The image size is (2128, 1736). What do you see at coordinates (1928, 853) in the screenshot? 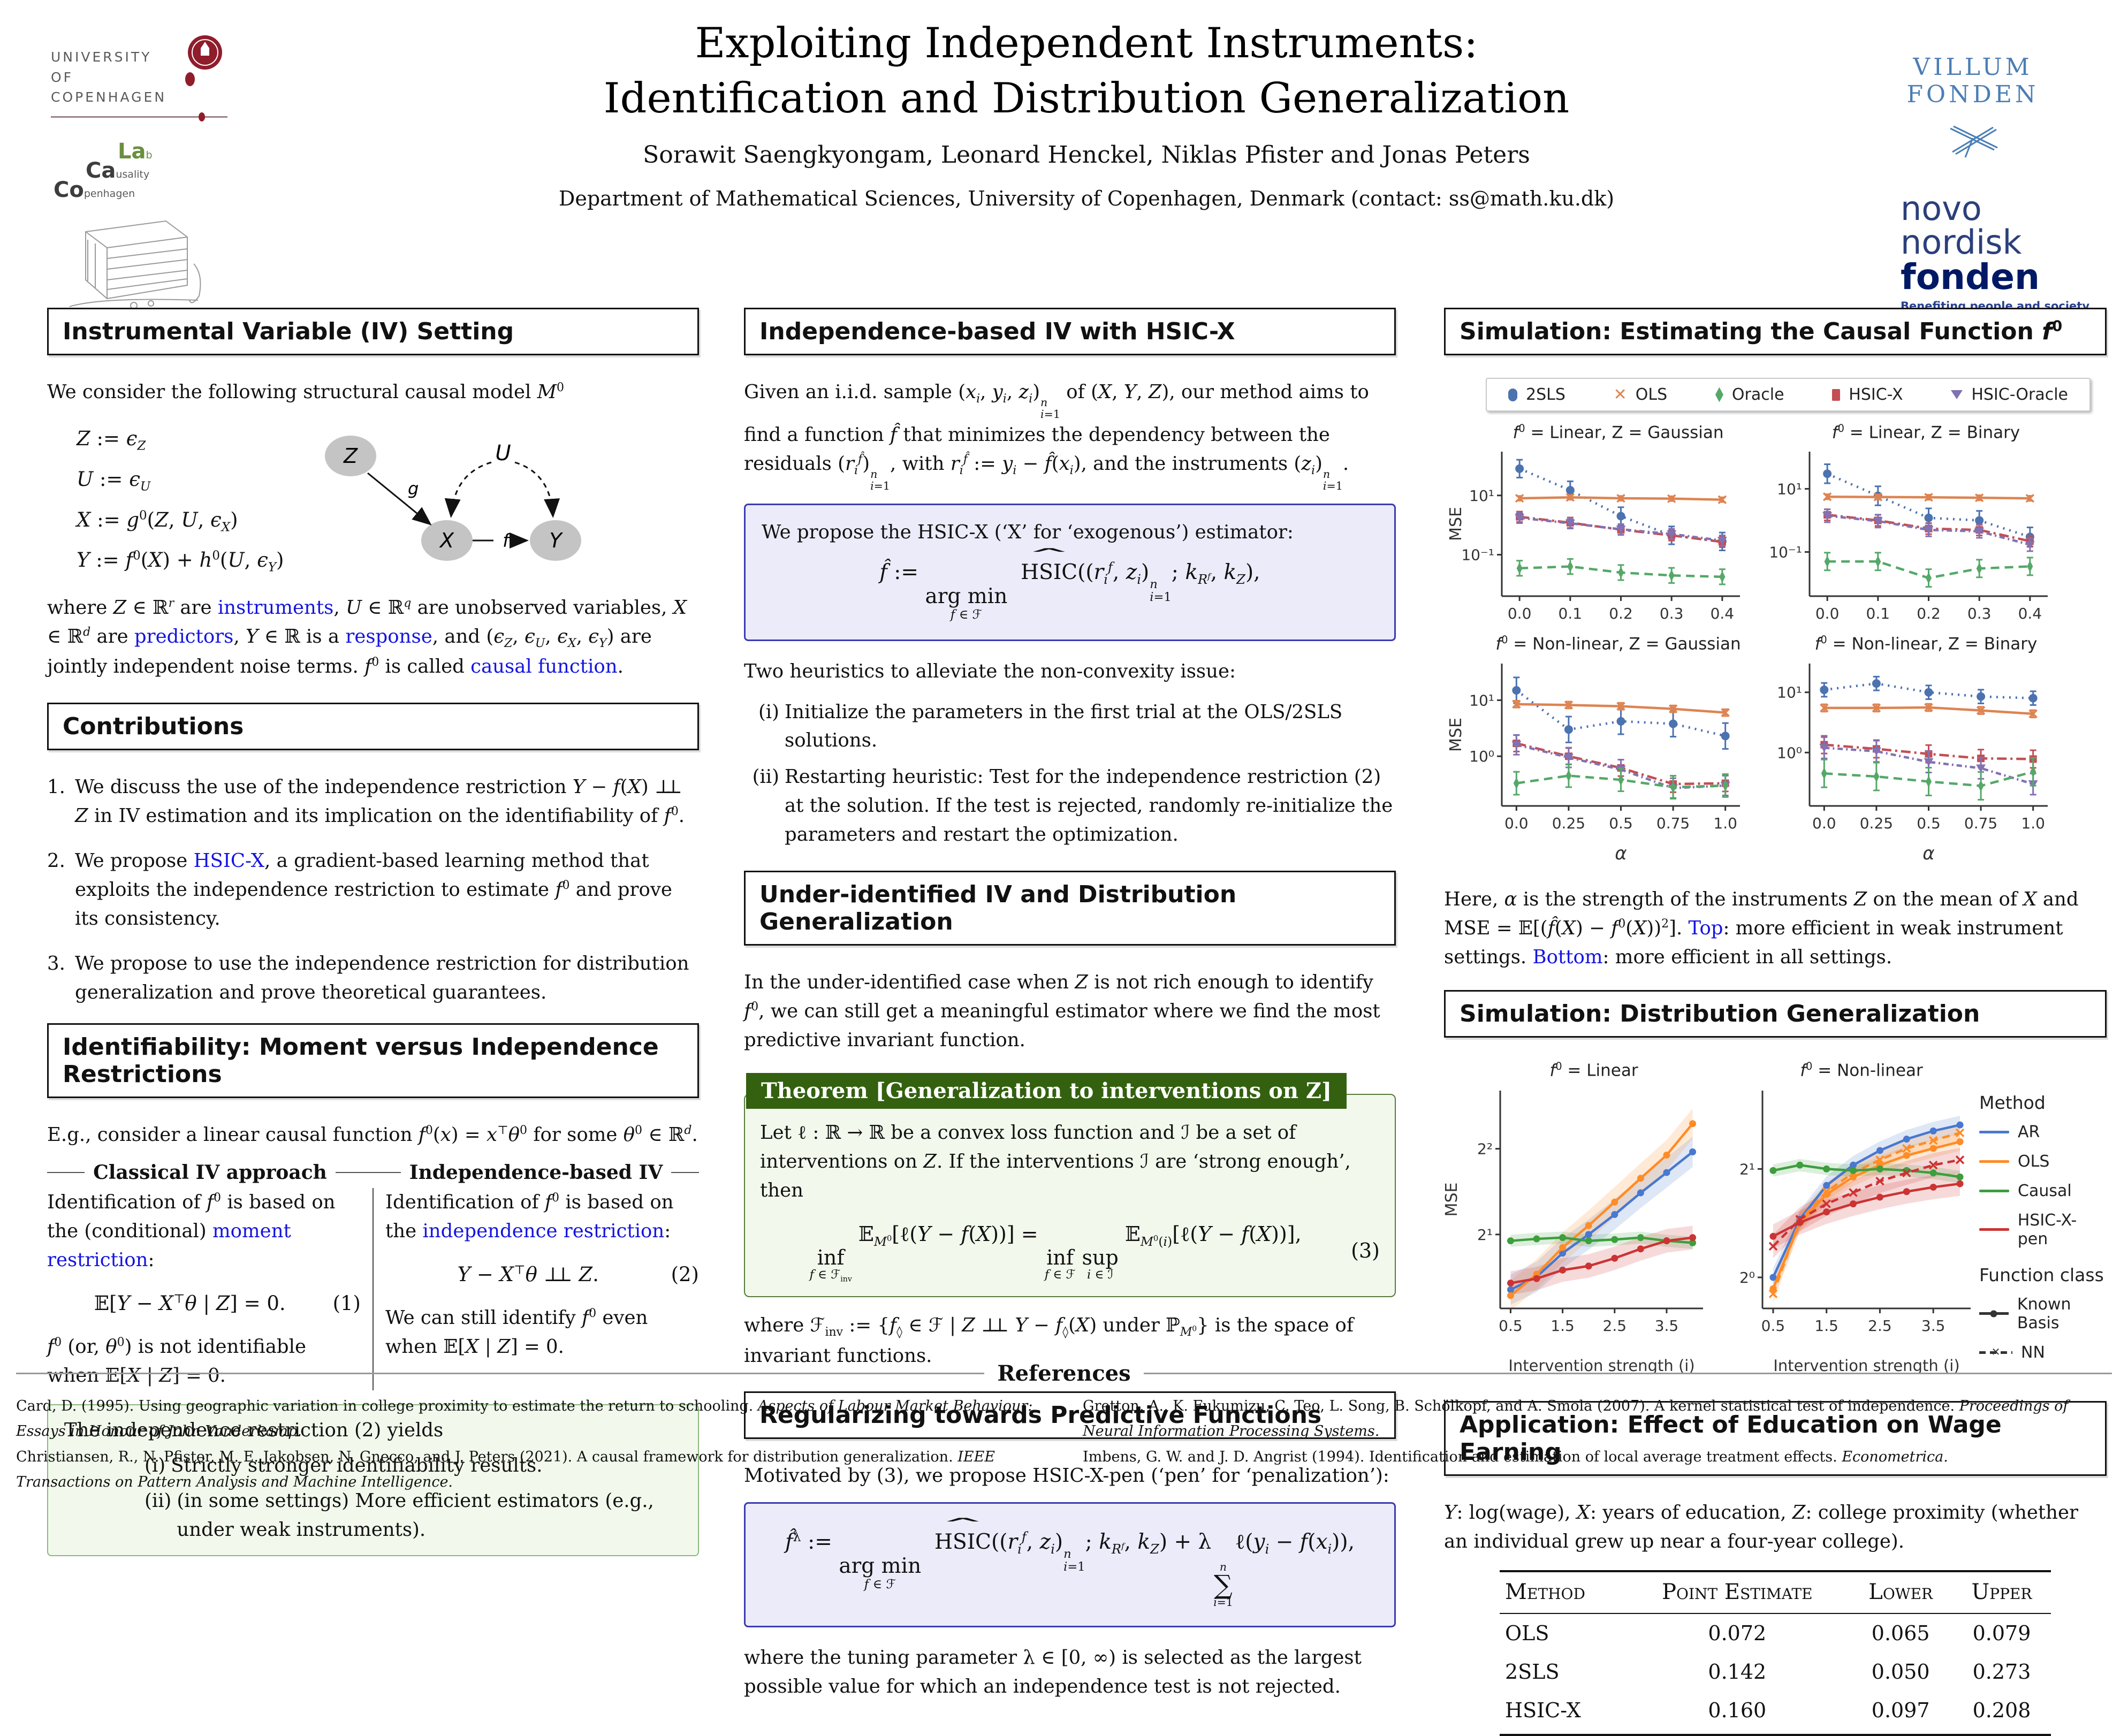
I see `svg-text: α` at bounding box center [1928, 853].